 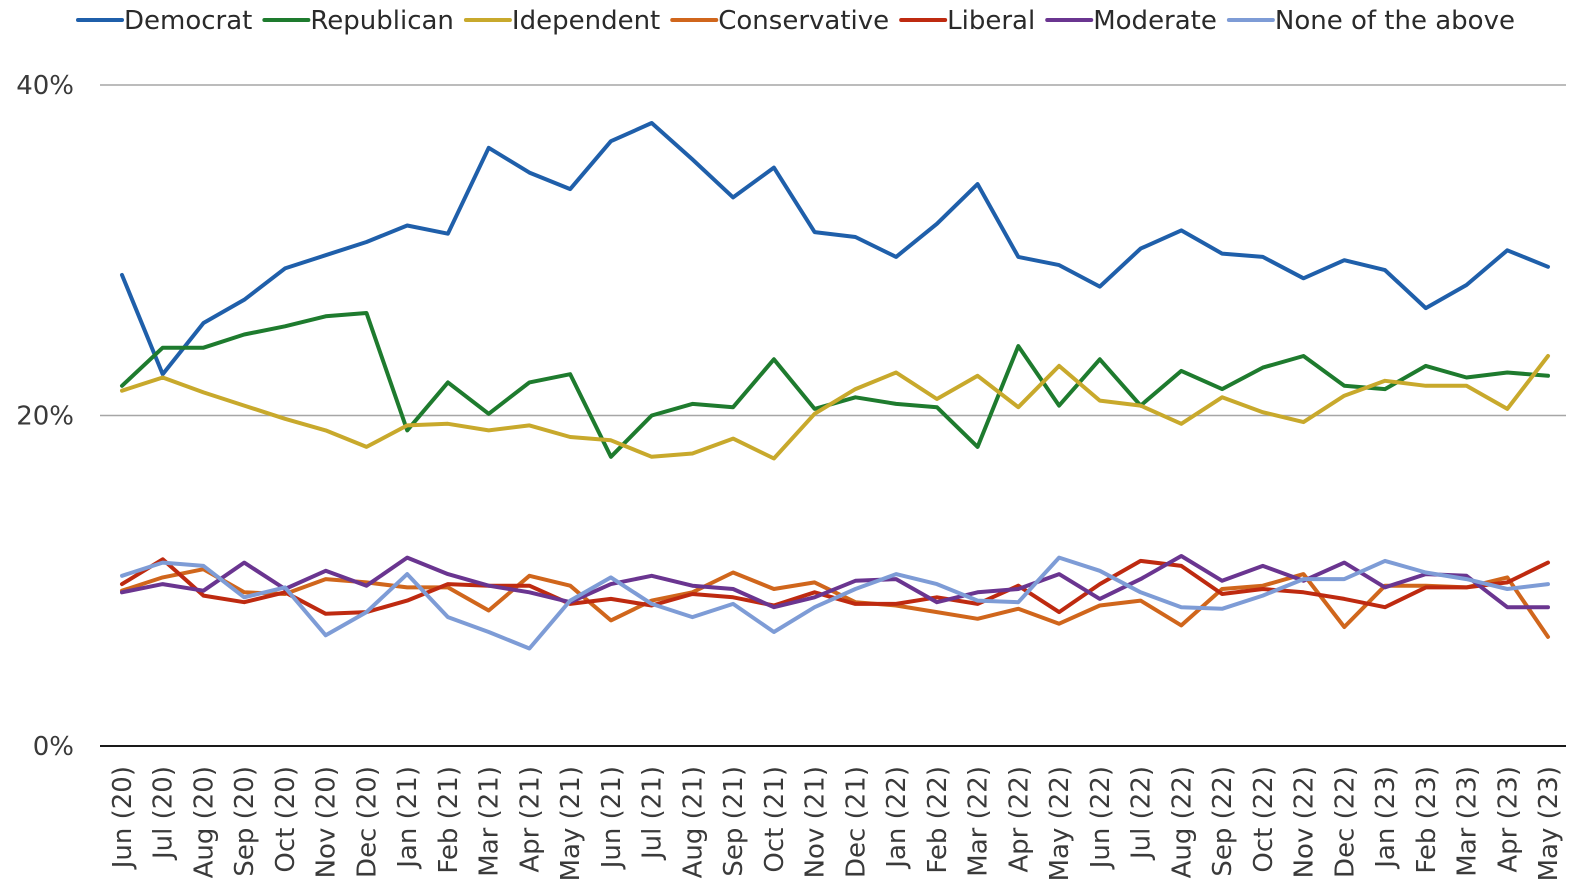 I want to click on x-tick-label: Jul (22), so click(x=1142, y=813).